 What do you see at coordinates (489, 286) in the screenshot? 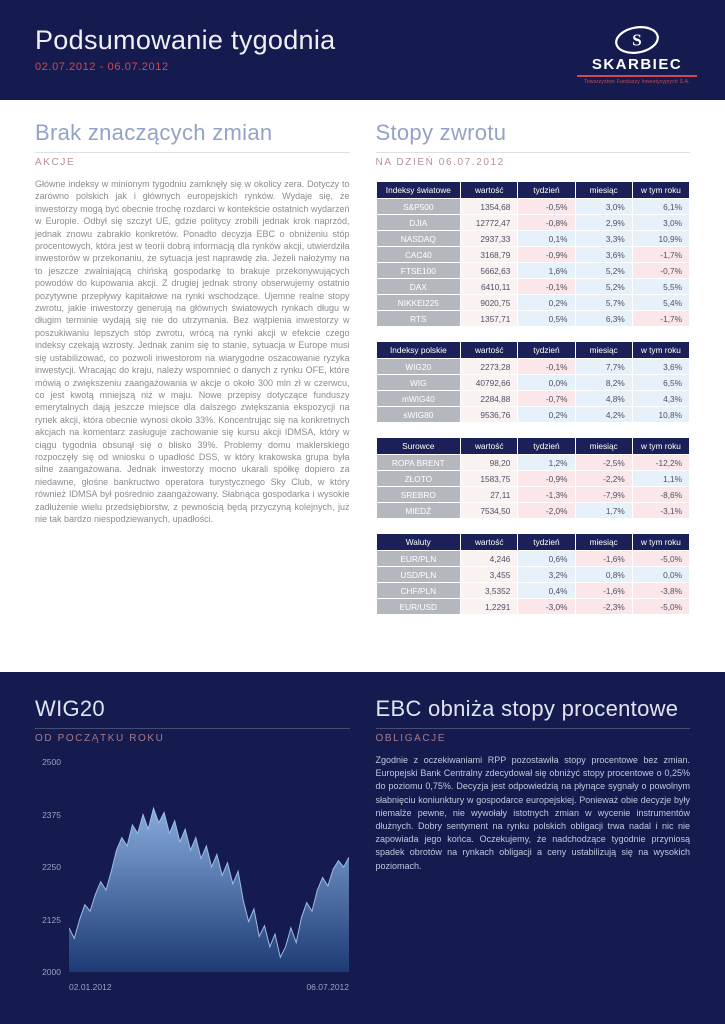
I see `cell: 6410,11` at bounding box center [489, 286].